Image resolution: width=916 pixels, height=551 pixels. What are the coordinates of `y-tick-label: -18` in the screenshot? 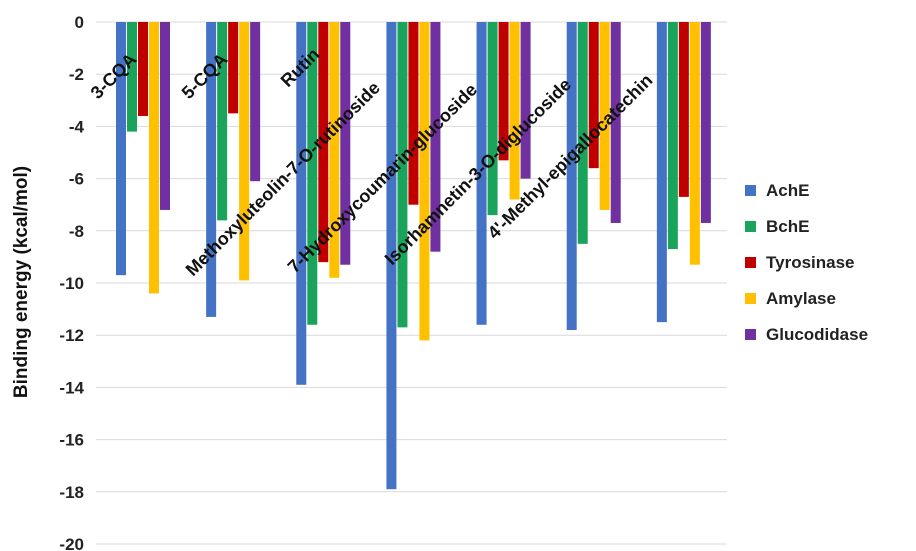 It's located at (71, 492).